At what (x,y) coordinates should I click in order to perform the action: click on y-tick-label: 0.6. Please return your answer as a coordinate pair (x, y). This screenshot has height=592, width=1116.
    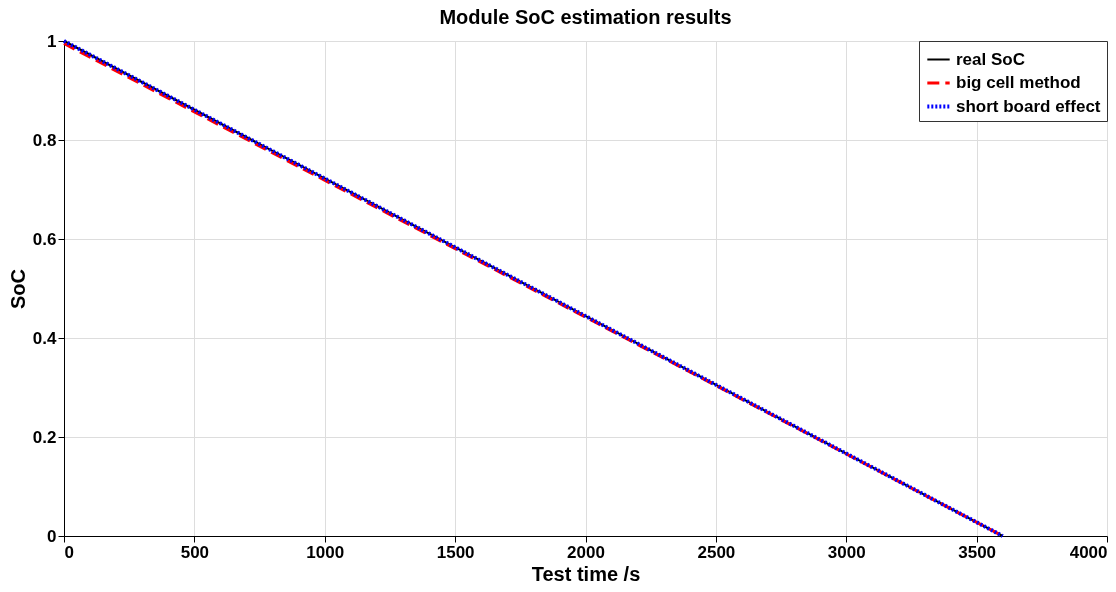
    Looking at the image, I should click on (44, 239).